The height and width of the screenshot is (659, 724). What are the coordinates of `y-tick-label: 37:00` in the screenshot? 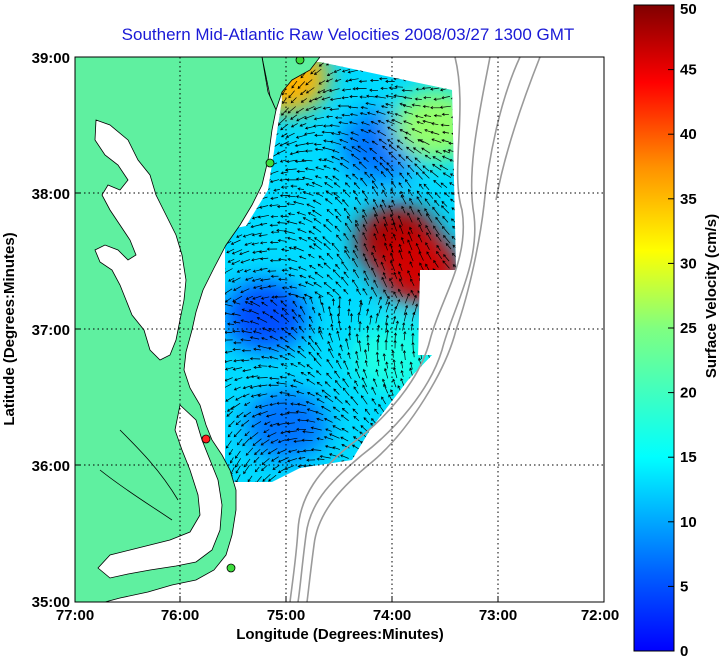 It's located at (51, 330).